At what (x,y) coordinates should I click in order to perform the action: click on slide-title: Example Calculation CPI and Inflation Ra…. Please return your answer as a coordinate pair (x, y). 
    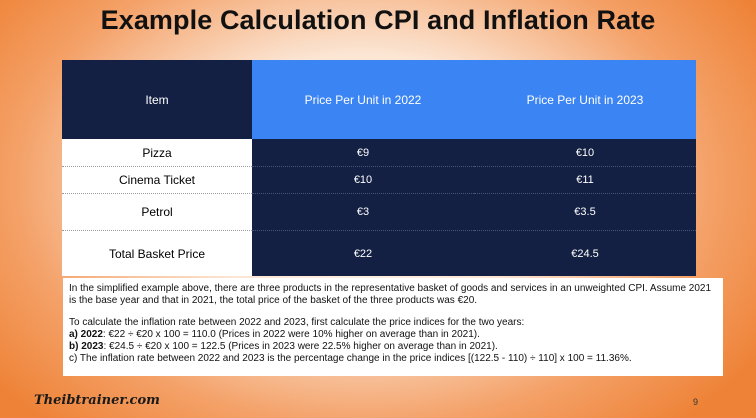
    Looking at the image, I should click on (378, 20).